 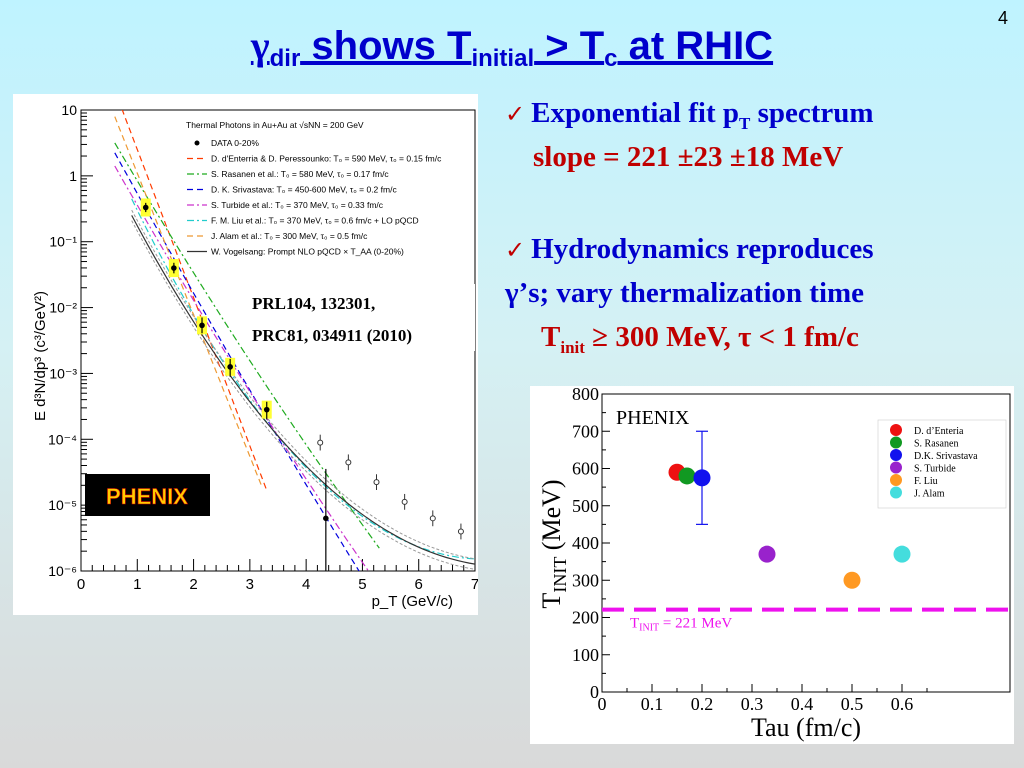 What do you see at coordinates (551, 601) in the screenshot?
I see `tinit-ylabel-main: T` at bounding box center [551, 601].